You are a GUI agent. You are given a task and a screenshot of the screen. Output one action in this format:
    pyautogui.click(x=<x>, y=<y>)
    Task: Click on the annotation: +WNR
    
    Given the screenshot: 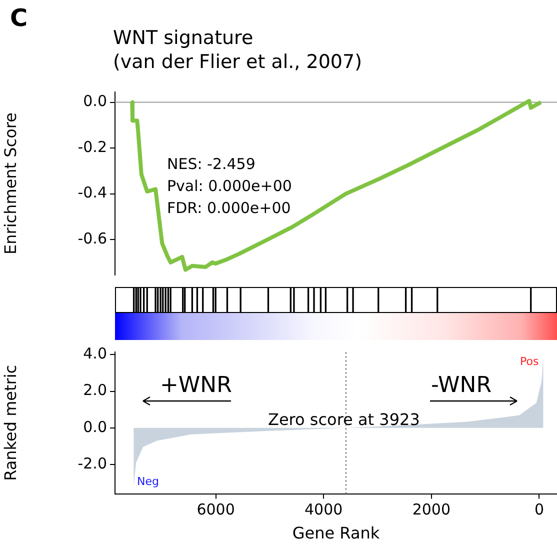 What is the action you would take?
    pyautogui.click(x=196, y=385)
    